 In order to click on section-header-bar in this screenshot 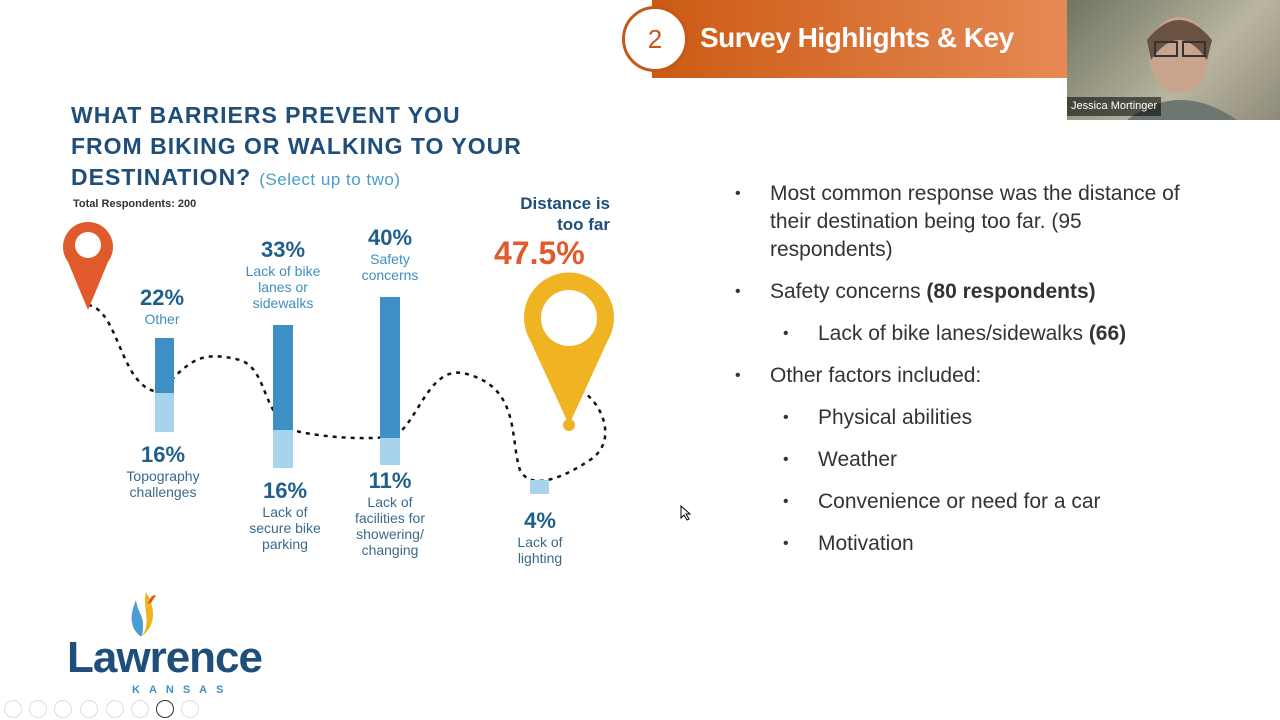, I will do `click(862, 39)`.